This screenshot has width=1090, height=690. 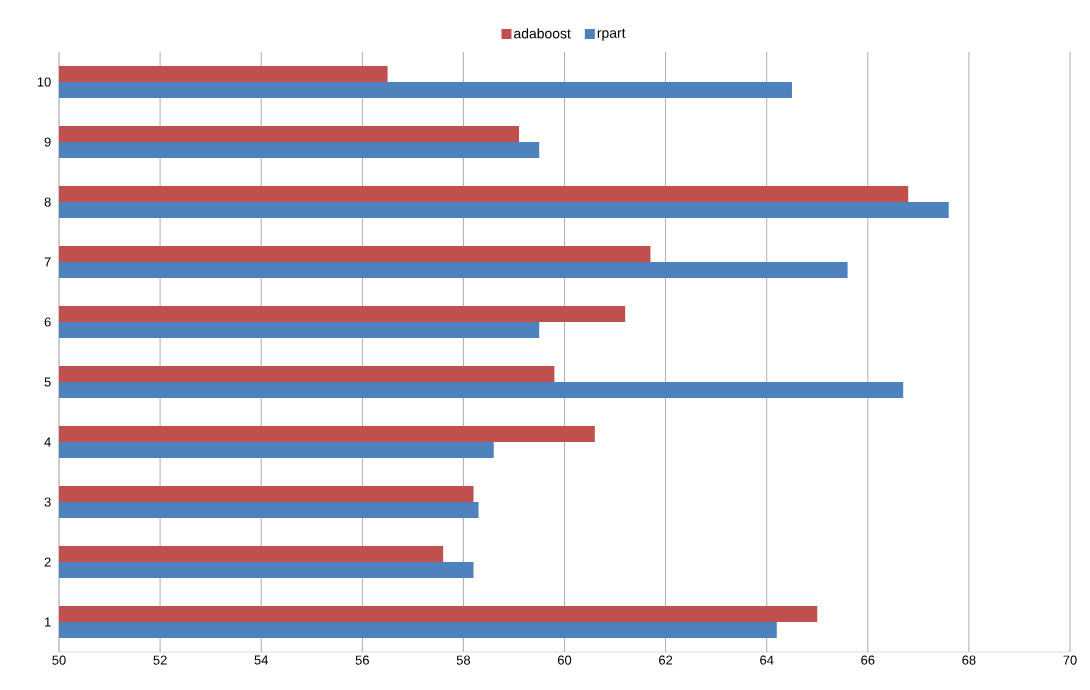 I want to click on y-tick-label: 4, so click(x=47, y=442).